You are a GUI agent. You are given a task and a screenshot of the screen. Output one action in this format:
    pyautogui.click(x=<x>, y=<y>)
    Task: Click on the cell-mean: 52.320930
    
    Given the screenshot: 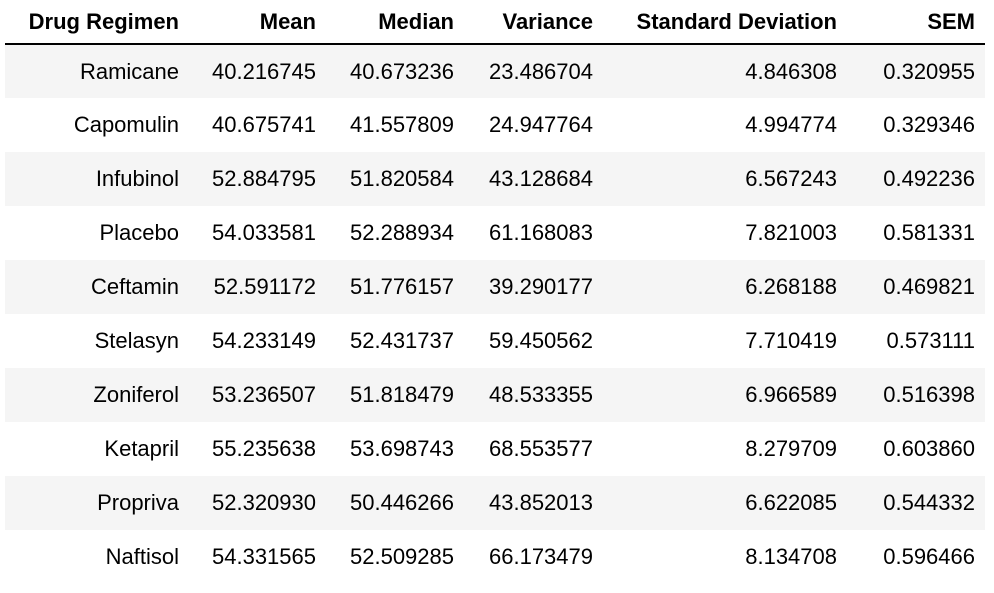 What is the action you would take?
    pyautogui.click(x=264, y=502)
    